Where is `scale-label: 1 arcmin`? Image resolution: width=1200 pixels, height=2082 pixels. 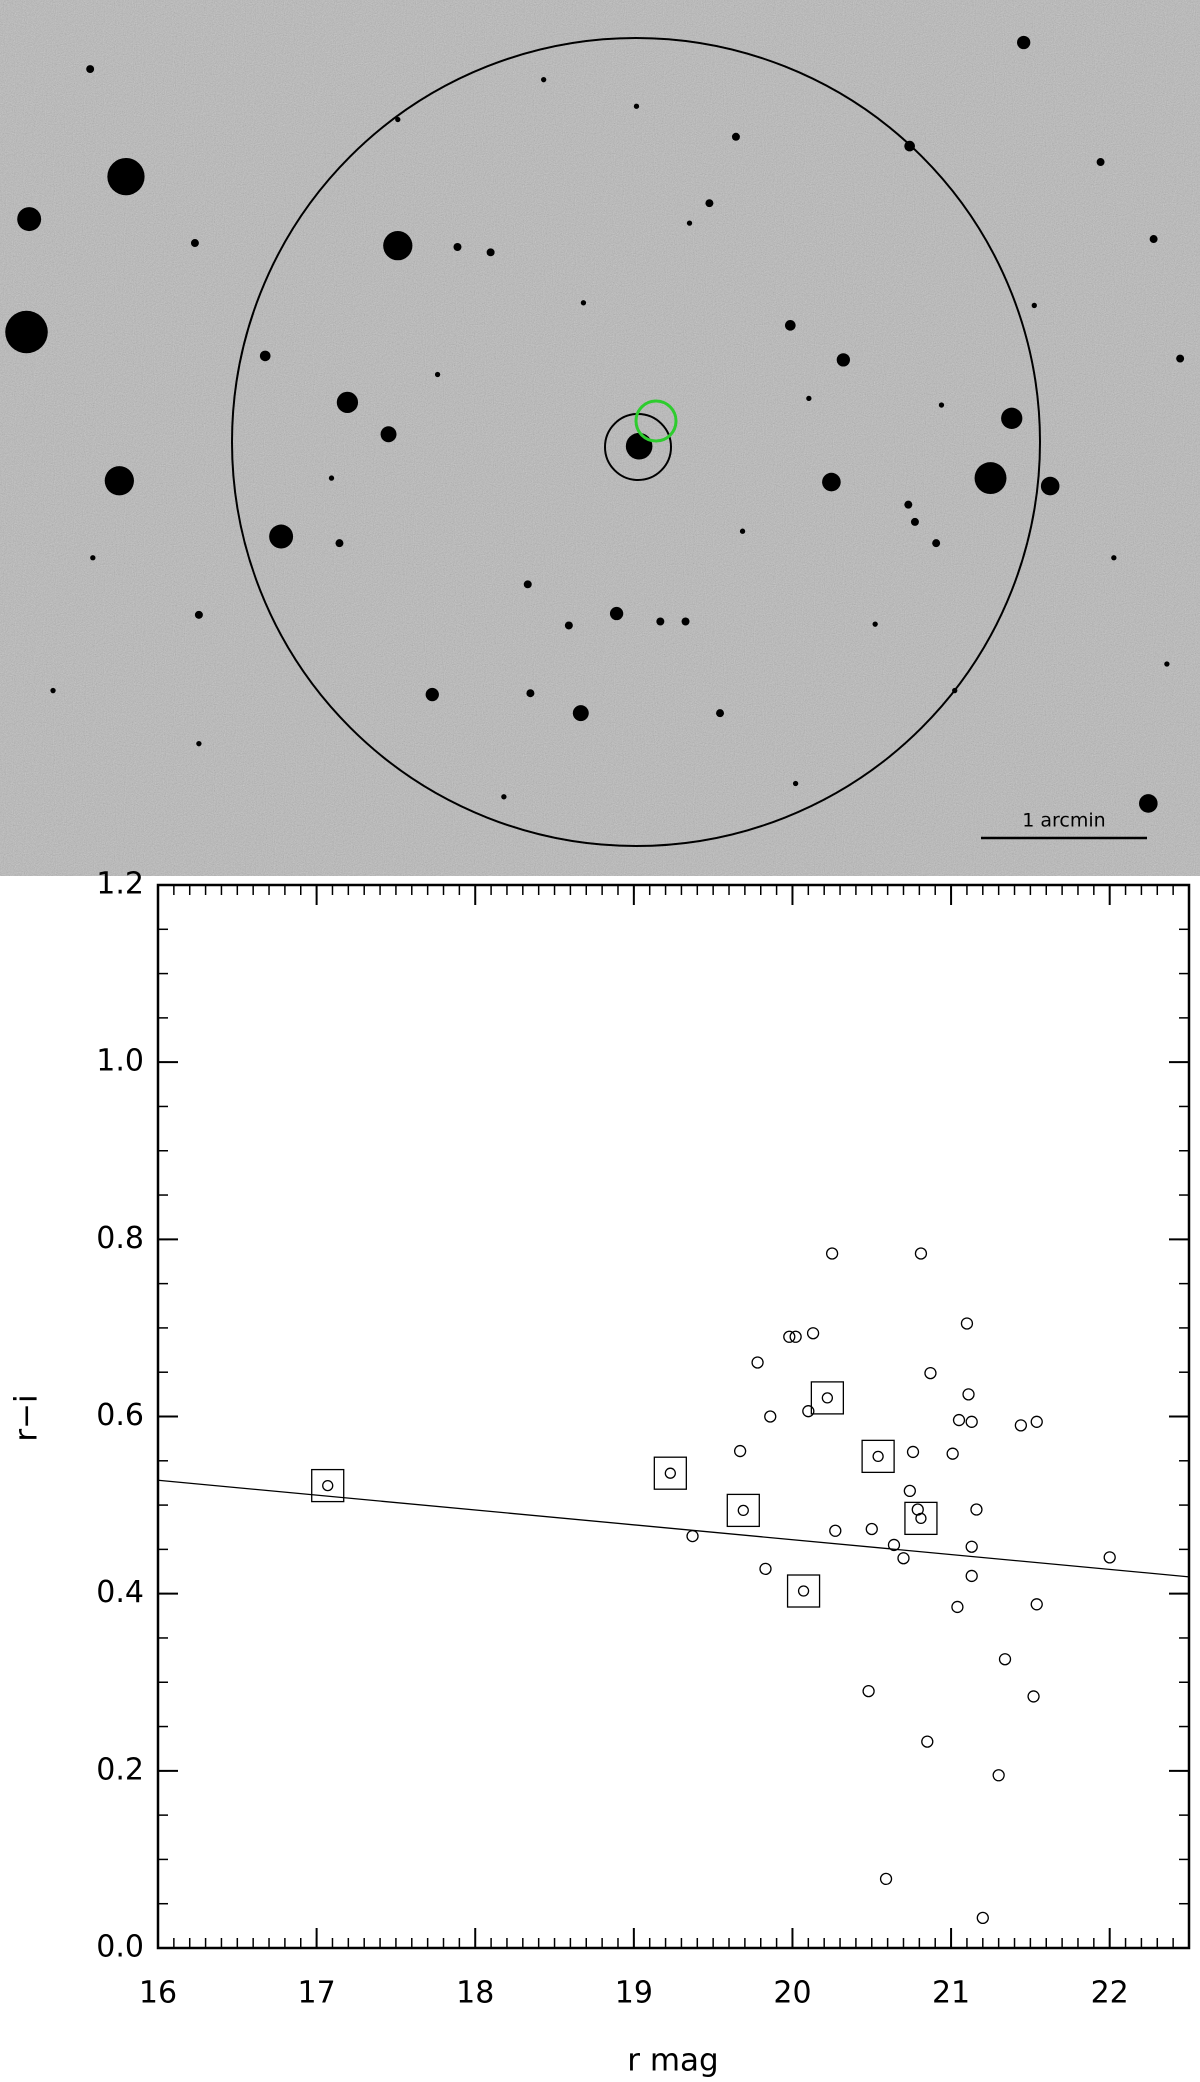
scale-label: 1 arcmin is located at coordinates (1063, 821).